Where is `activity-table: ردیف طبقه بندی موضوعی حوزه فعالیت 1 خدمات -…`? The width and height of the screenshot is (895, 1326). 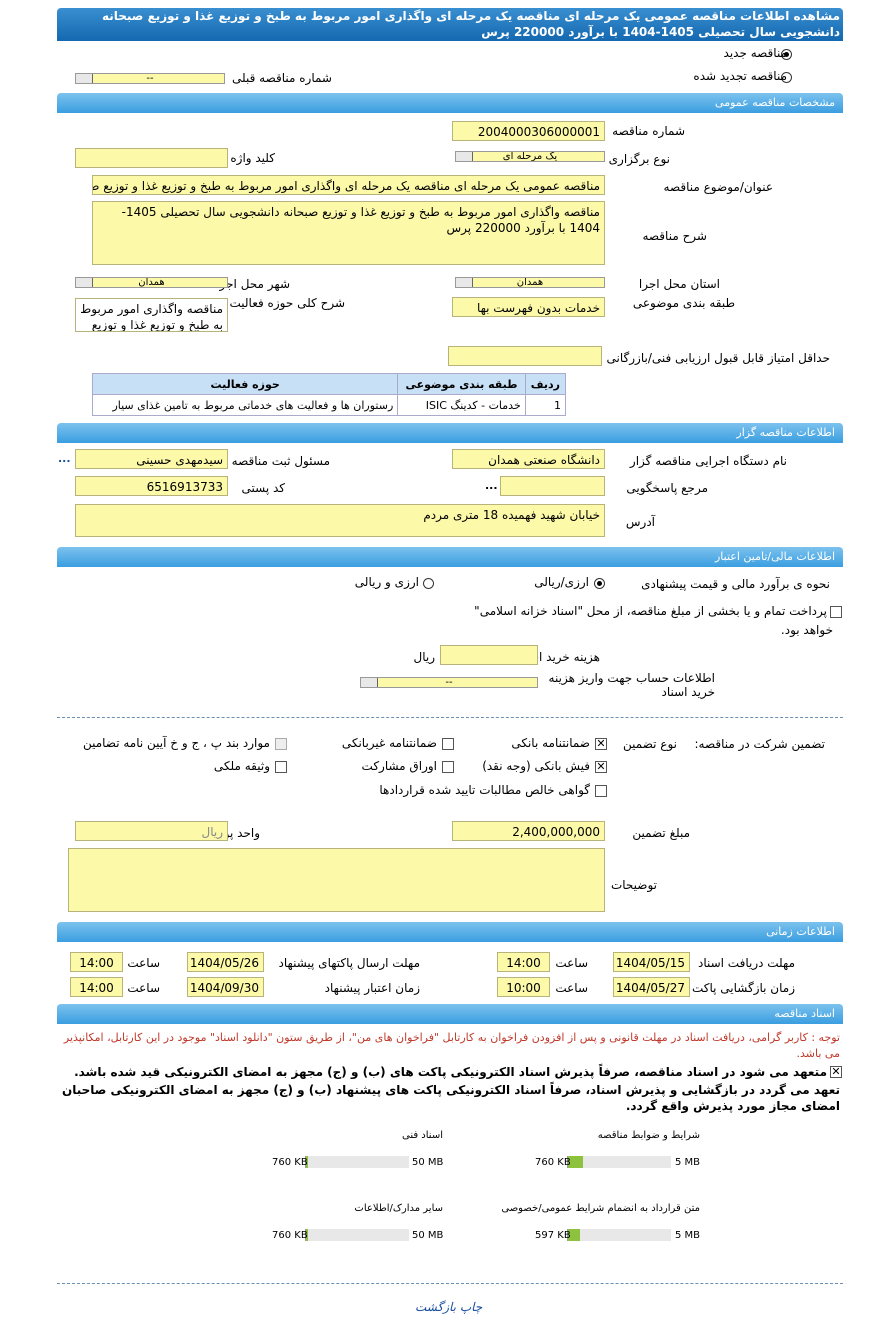 activity-table: ردیف طبقه بندی موضوعی حوزه فعالیت 1 خدمات -… is located at coordinates (329, 394).